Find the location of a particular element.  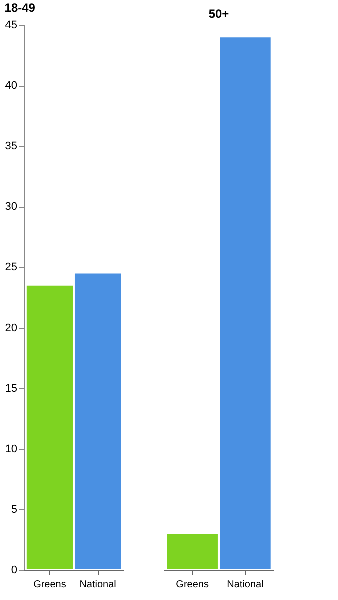

y-tick-label: 10 is located at coordinates (11, 449).